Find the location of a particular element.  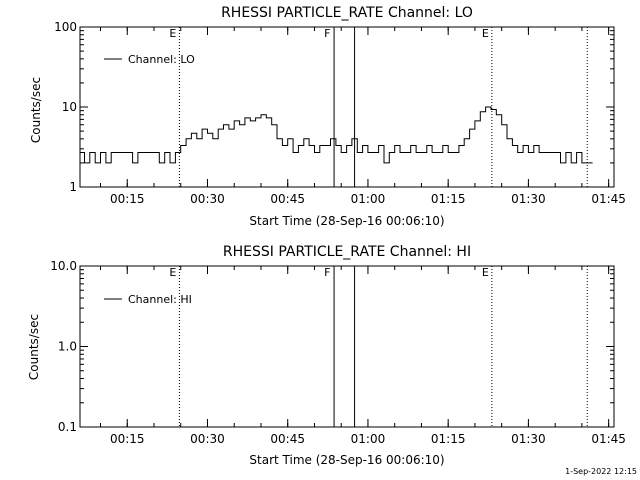

legend: Channel: HI is located at coordinates (148, 299).